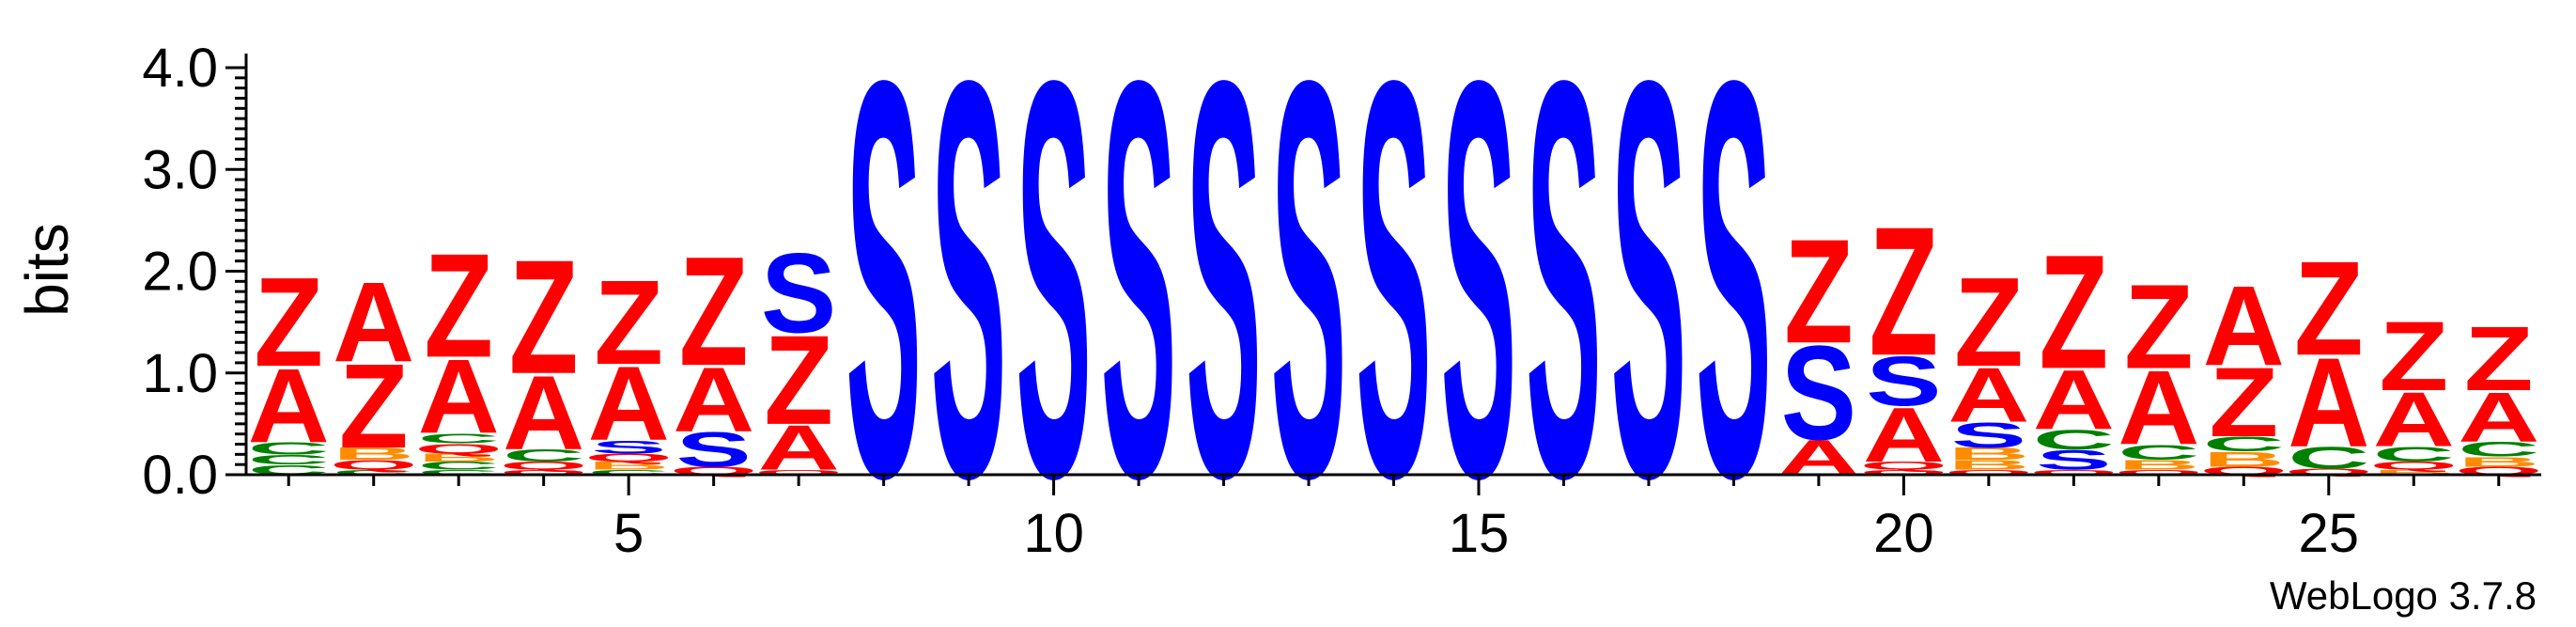 This screenshot has width=2576, height=627. I want to click on logo-letter-C-pos-5: C, so click(629, 472).